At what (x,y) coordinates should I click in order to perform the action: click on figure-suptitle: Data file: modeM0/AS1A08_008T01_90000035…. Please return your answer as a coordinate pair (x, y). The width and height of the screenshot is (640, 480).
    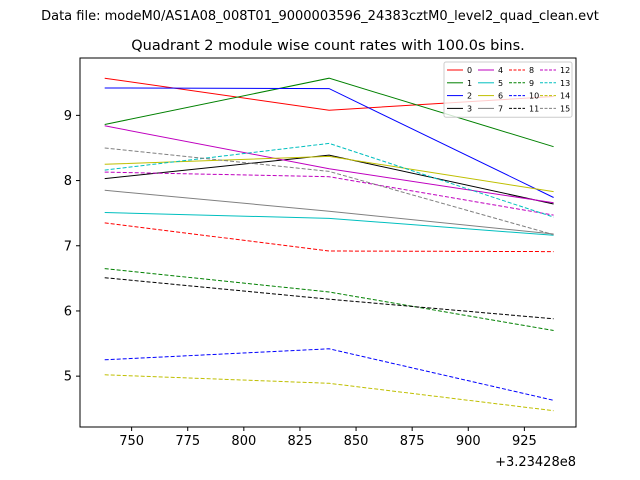
    Looking at the image, I should click on (320, 16).